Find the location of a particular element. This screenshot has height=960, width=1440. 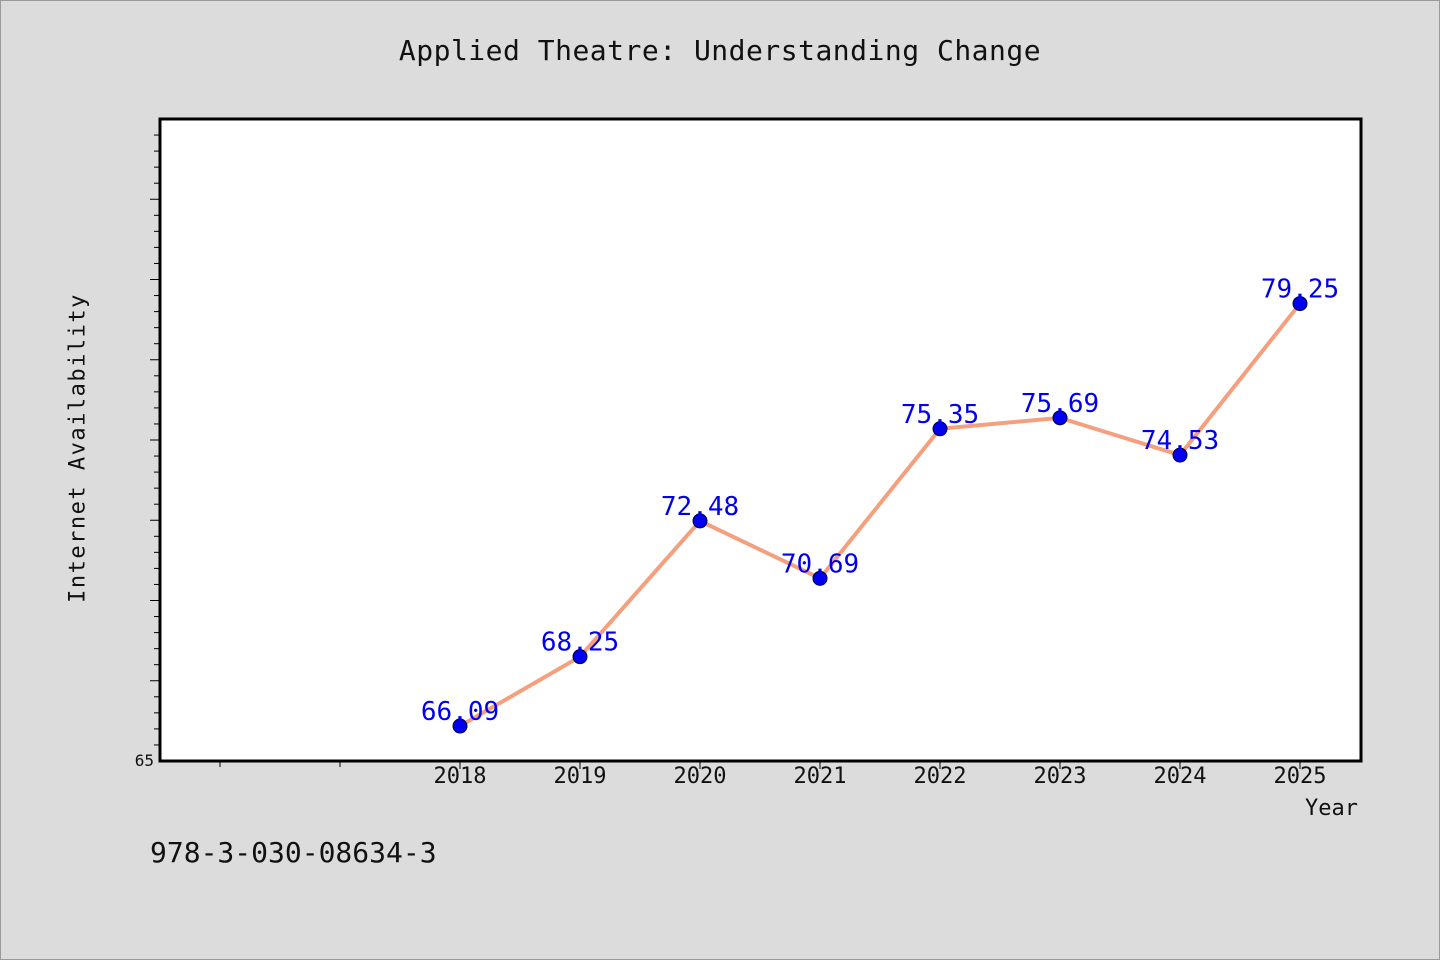

data-label: 66.09 is located at coordinates (460, 712).